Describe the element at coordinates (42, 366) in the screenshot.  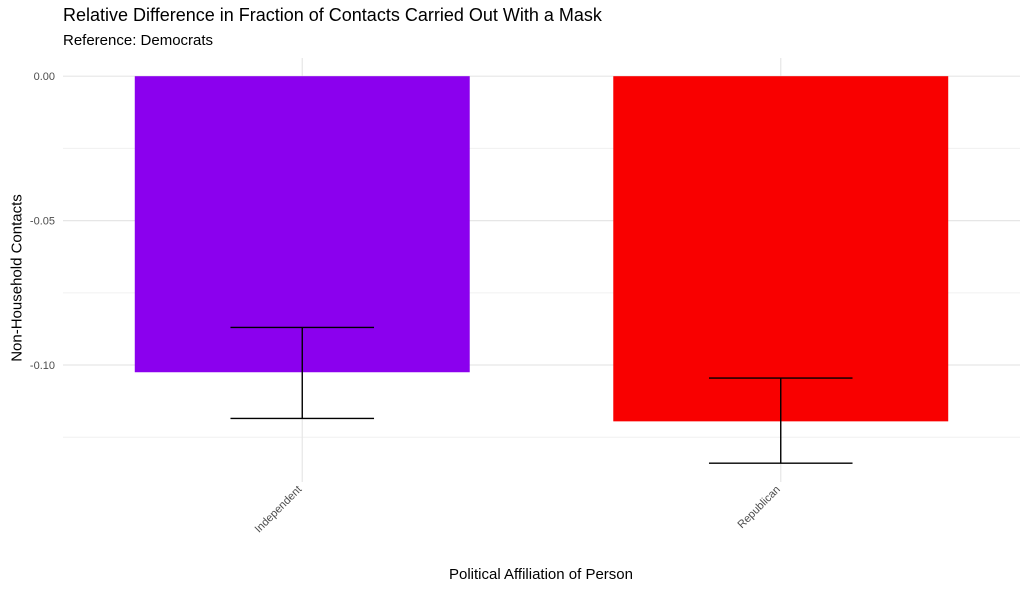
I see `y-tick-label: -0.10` at that location.